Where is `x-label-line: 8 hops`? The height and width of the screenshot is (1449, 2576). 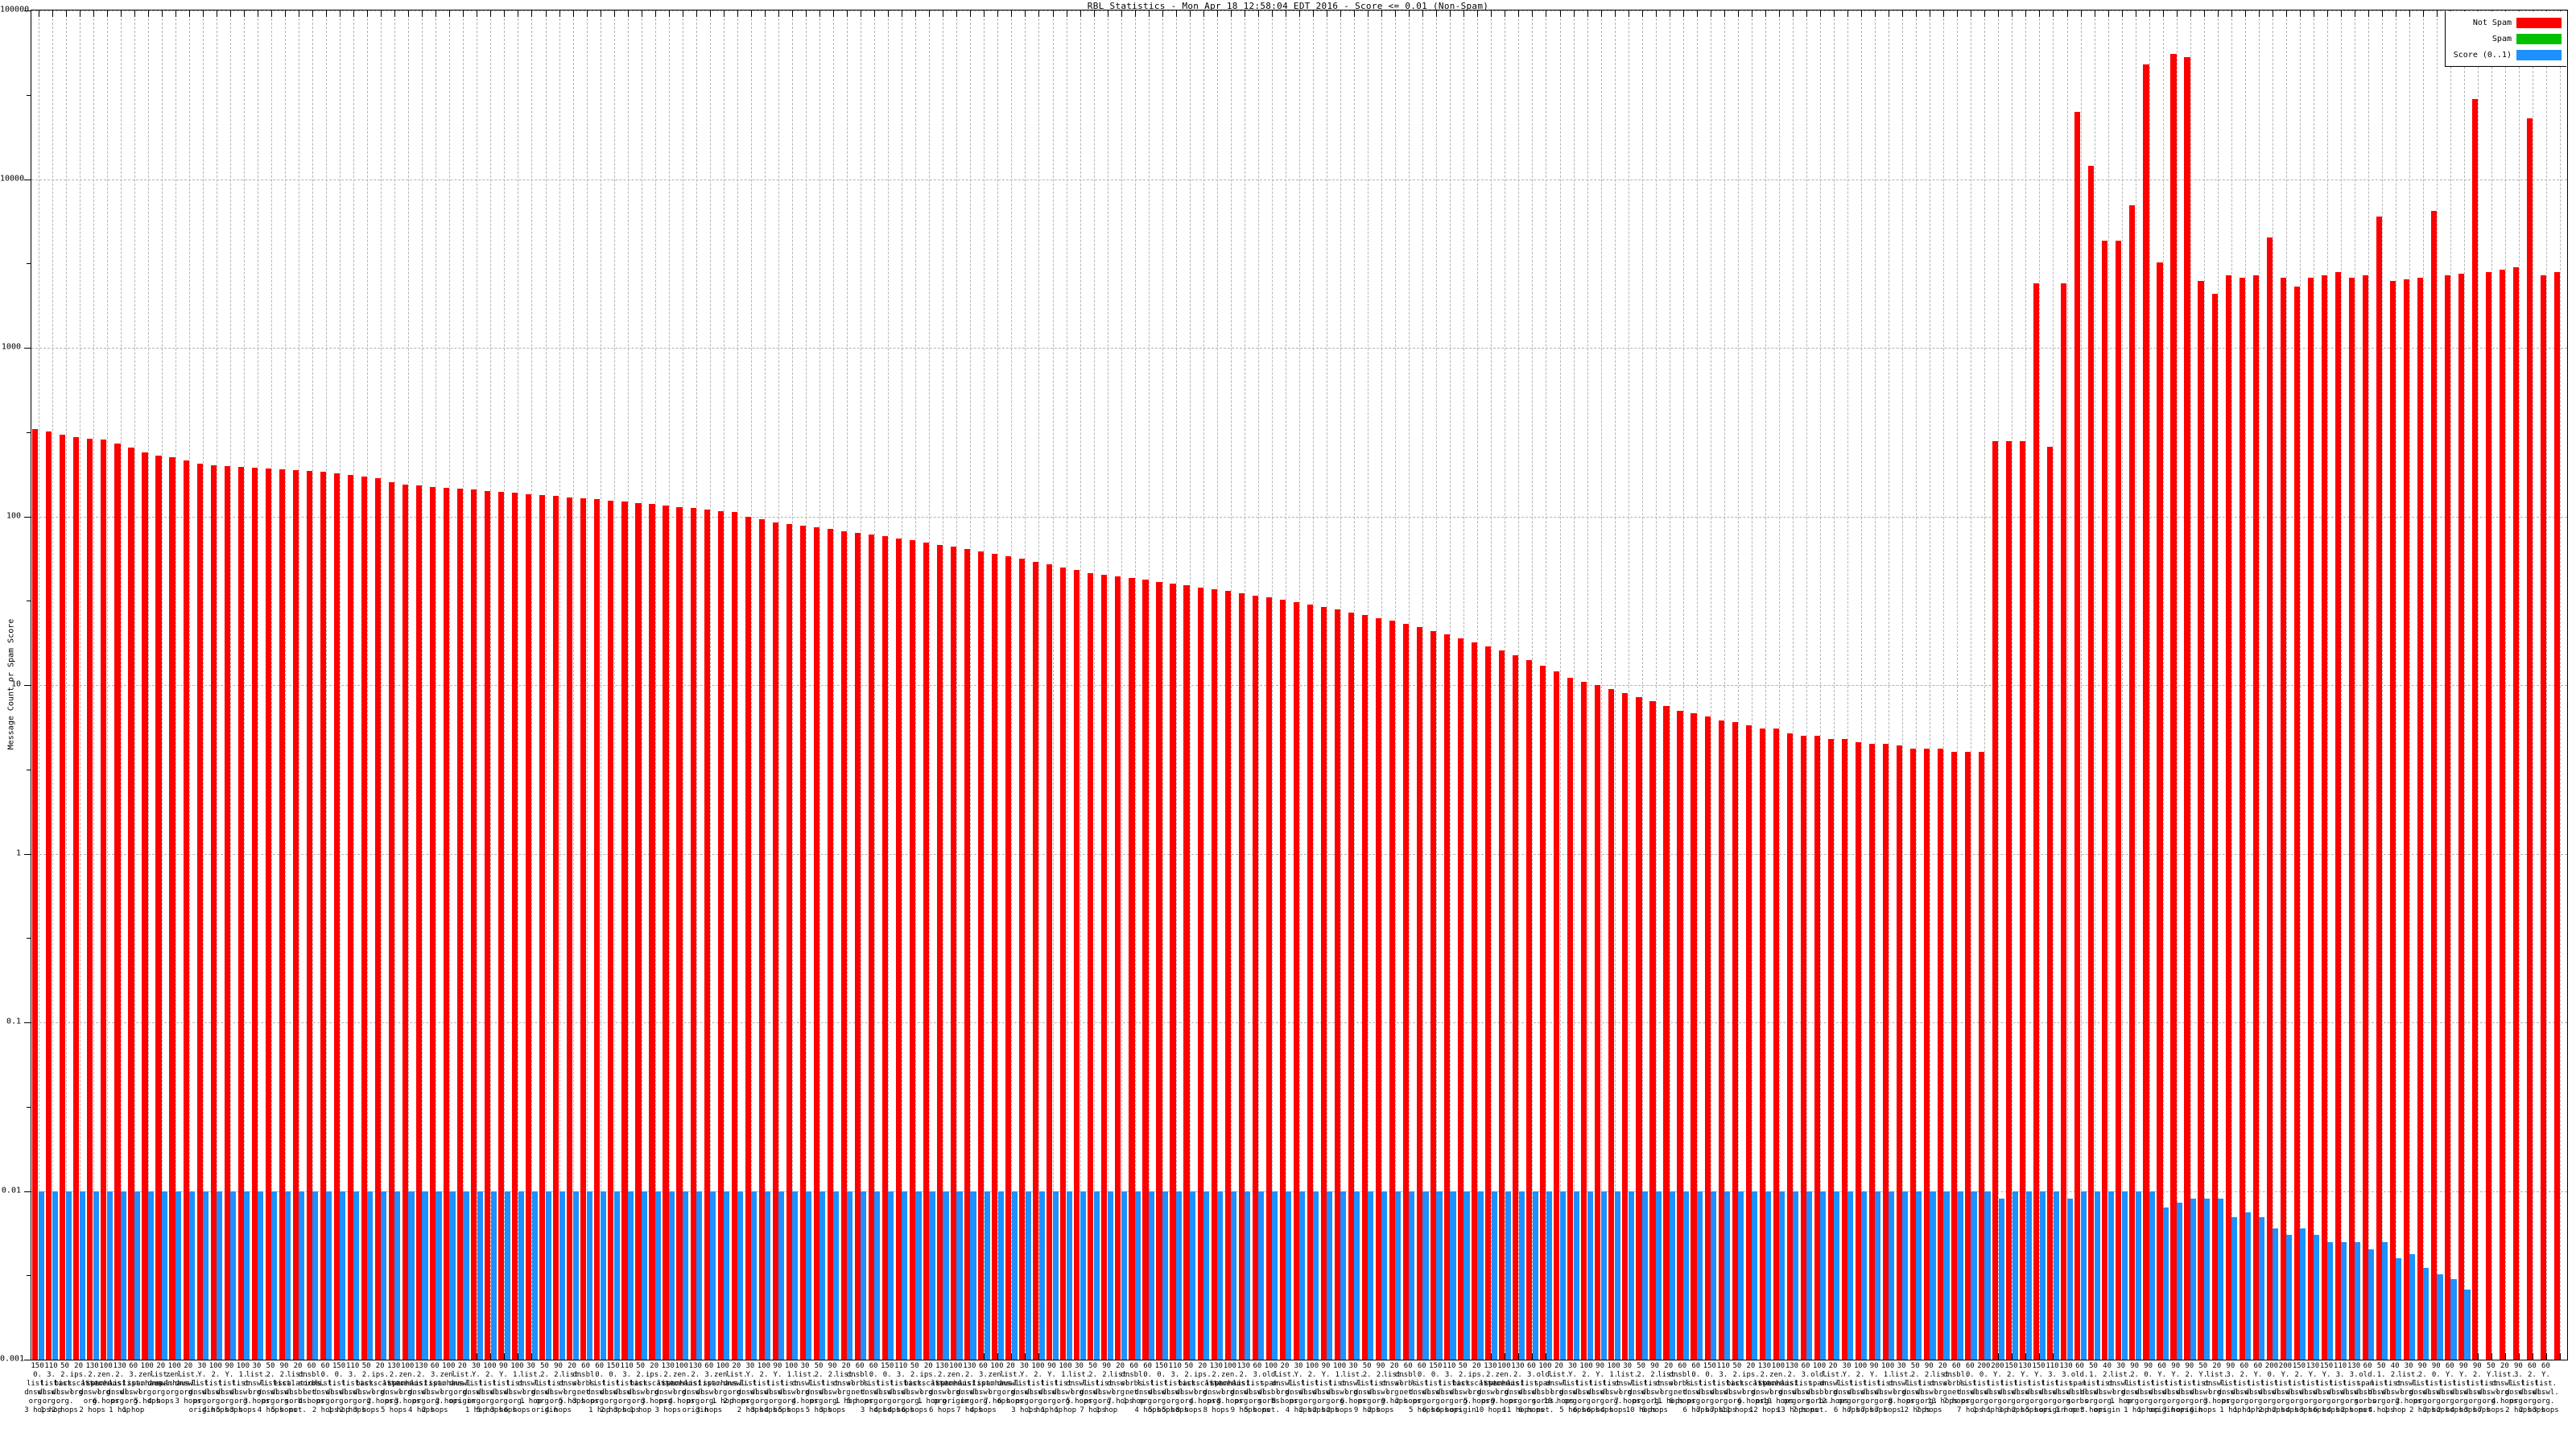 x-label-line: 8 hops is located at coordinates (1216, 1410).